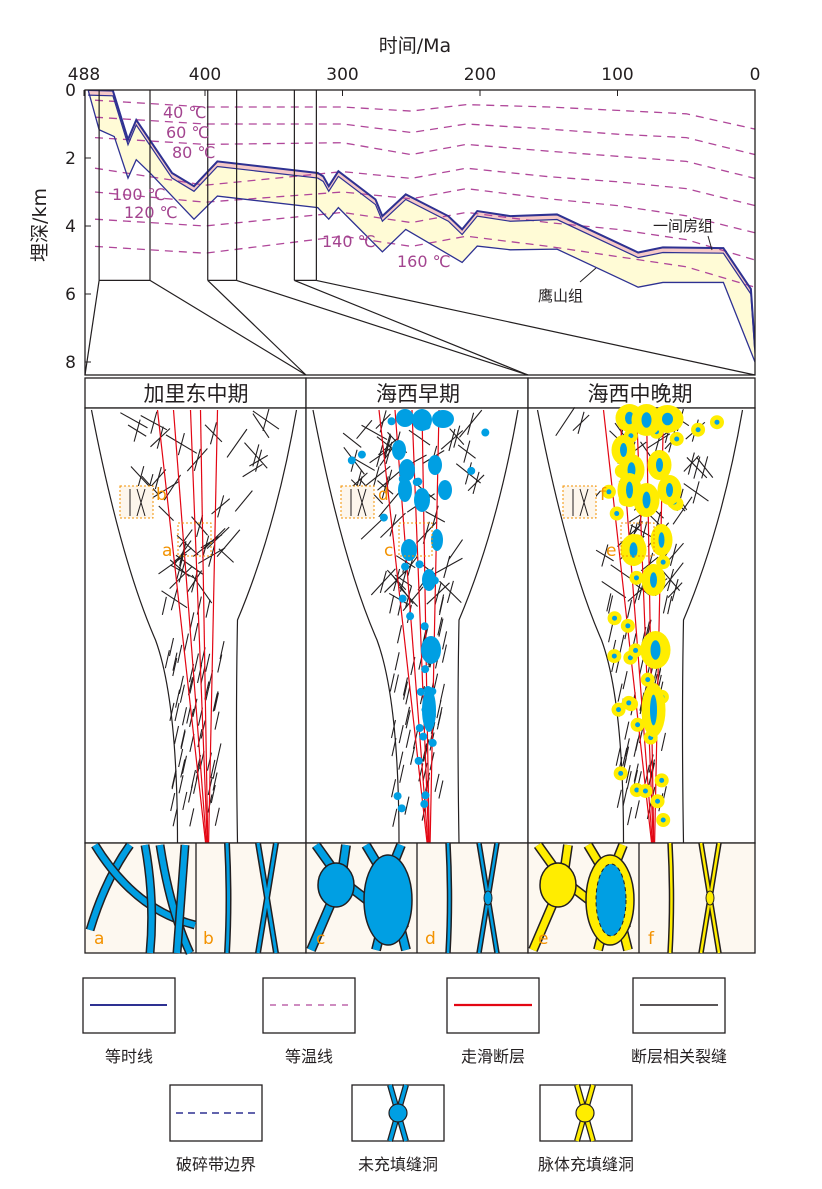 The image size is (822, 1189). Describe the element at coordinates (424, 136) in the screenshot. I see `isotherm-line` at that location.